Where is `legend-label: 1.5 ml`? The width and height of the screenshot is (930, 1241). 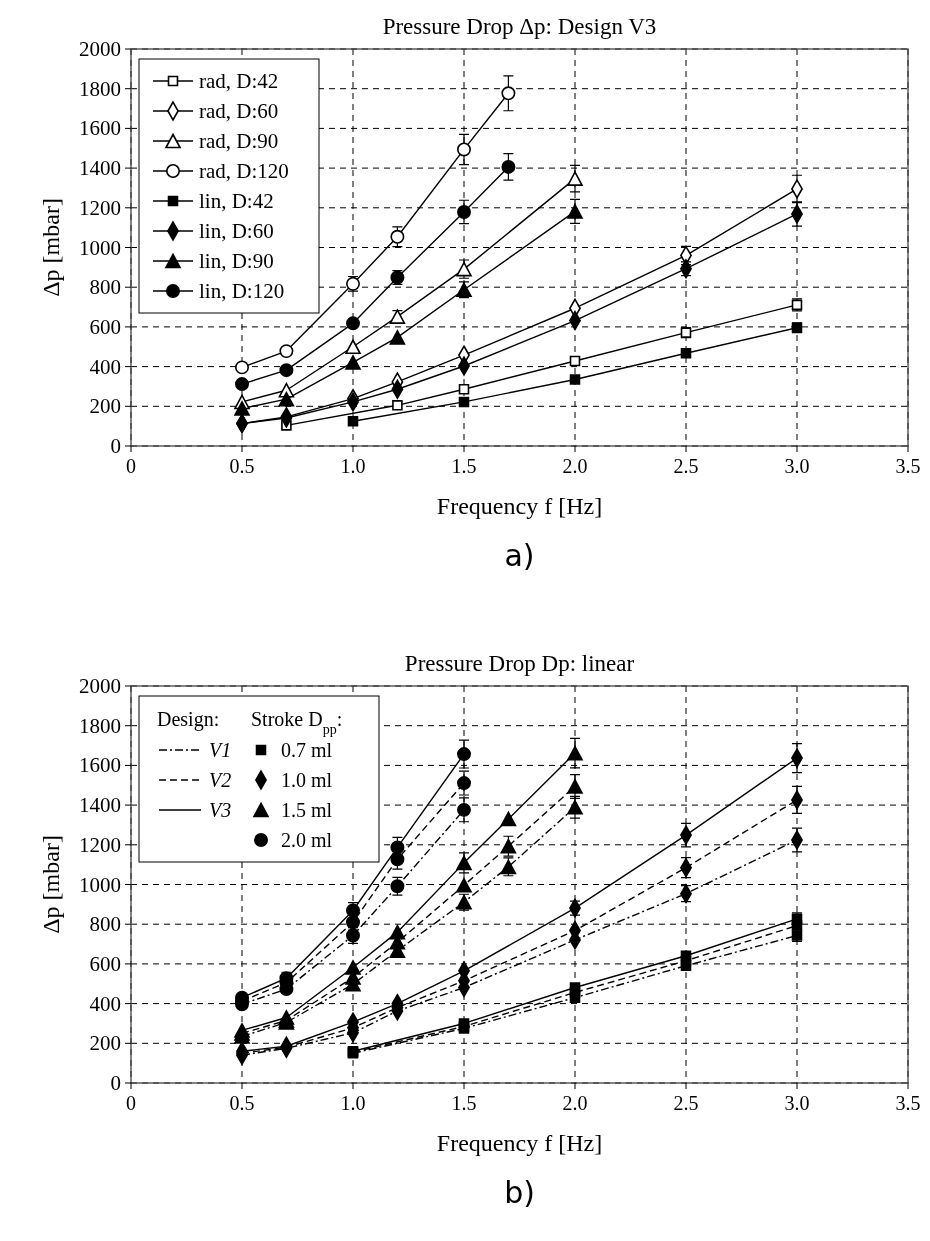
legend-label: 1.5 ml is located at coordinates (307, 810).